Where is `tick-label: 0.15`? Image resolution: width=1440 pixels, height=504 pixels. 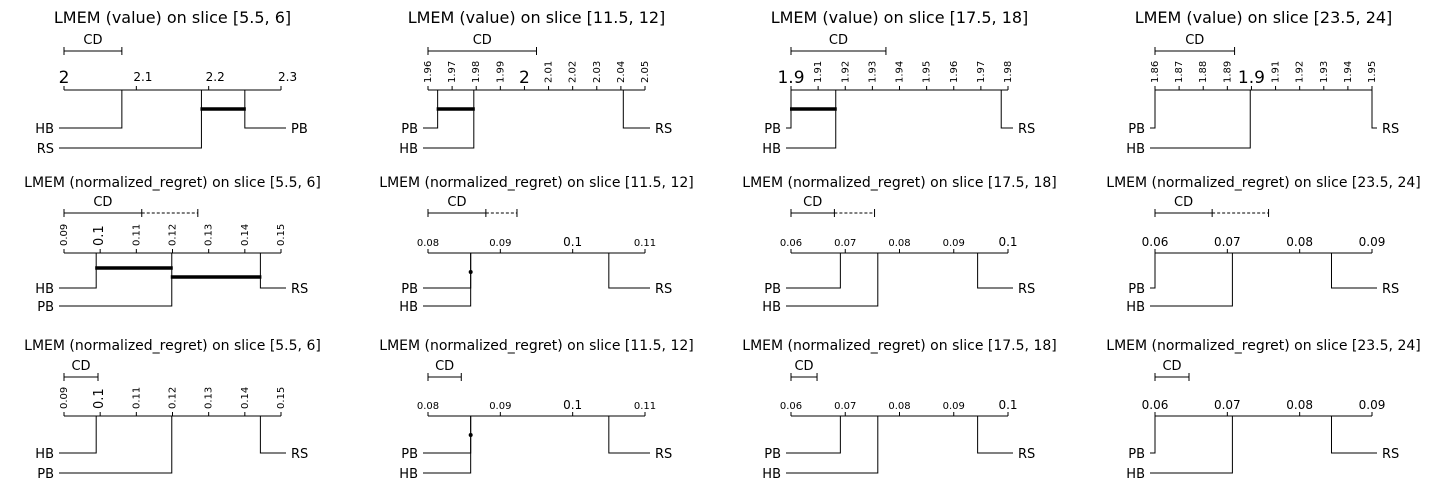
tick-label: 0.15 is located at coordinates (281, 235).